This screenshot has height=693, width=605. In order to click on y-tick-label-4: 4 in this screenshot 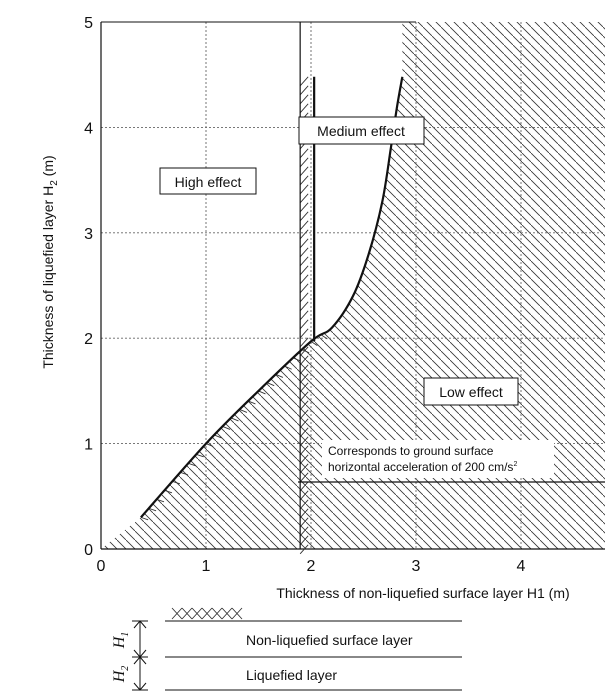, I will do `click(88, 128)`.